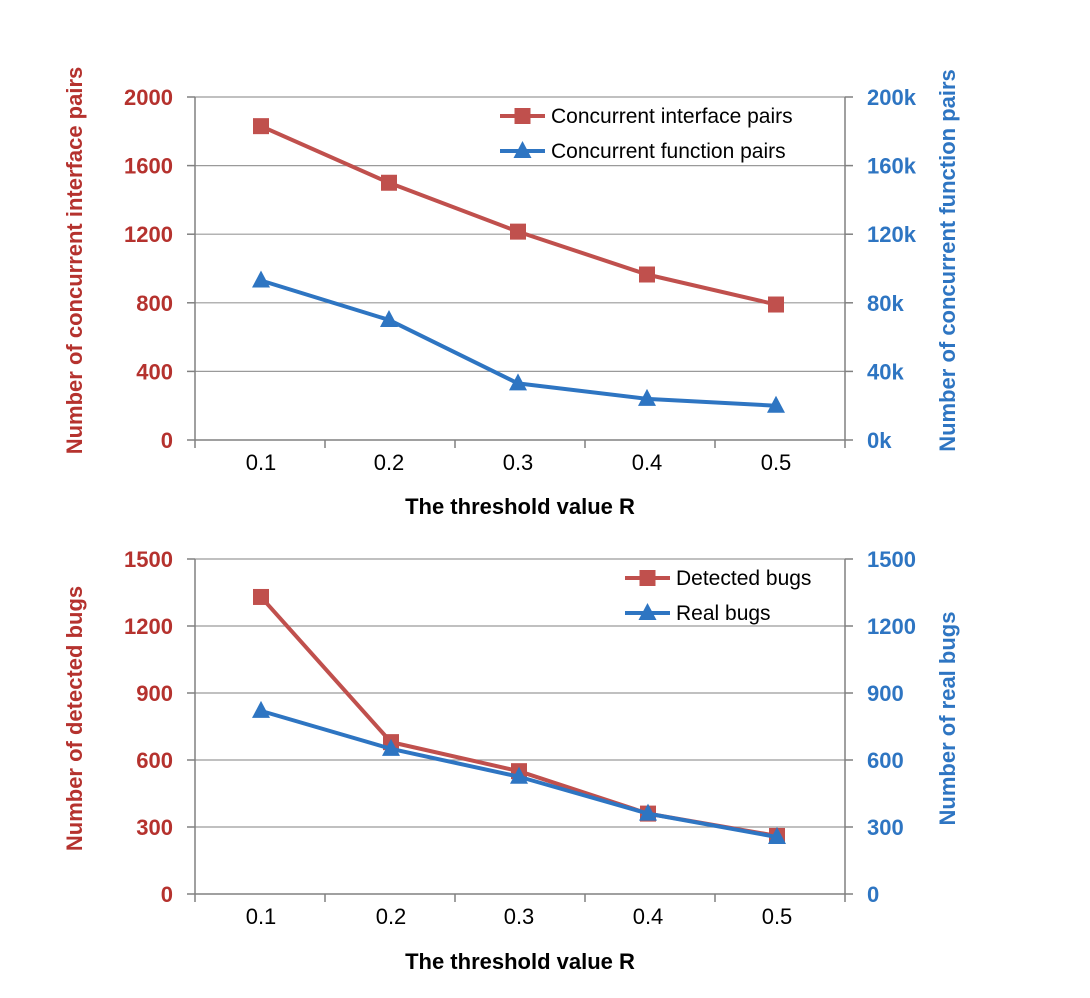  What do you see at coordinates (154, 760) in the screenshot?
I see `left-tick-label: 600` at bounding box center [154, 760].